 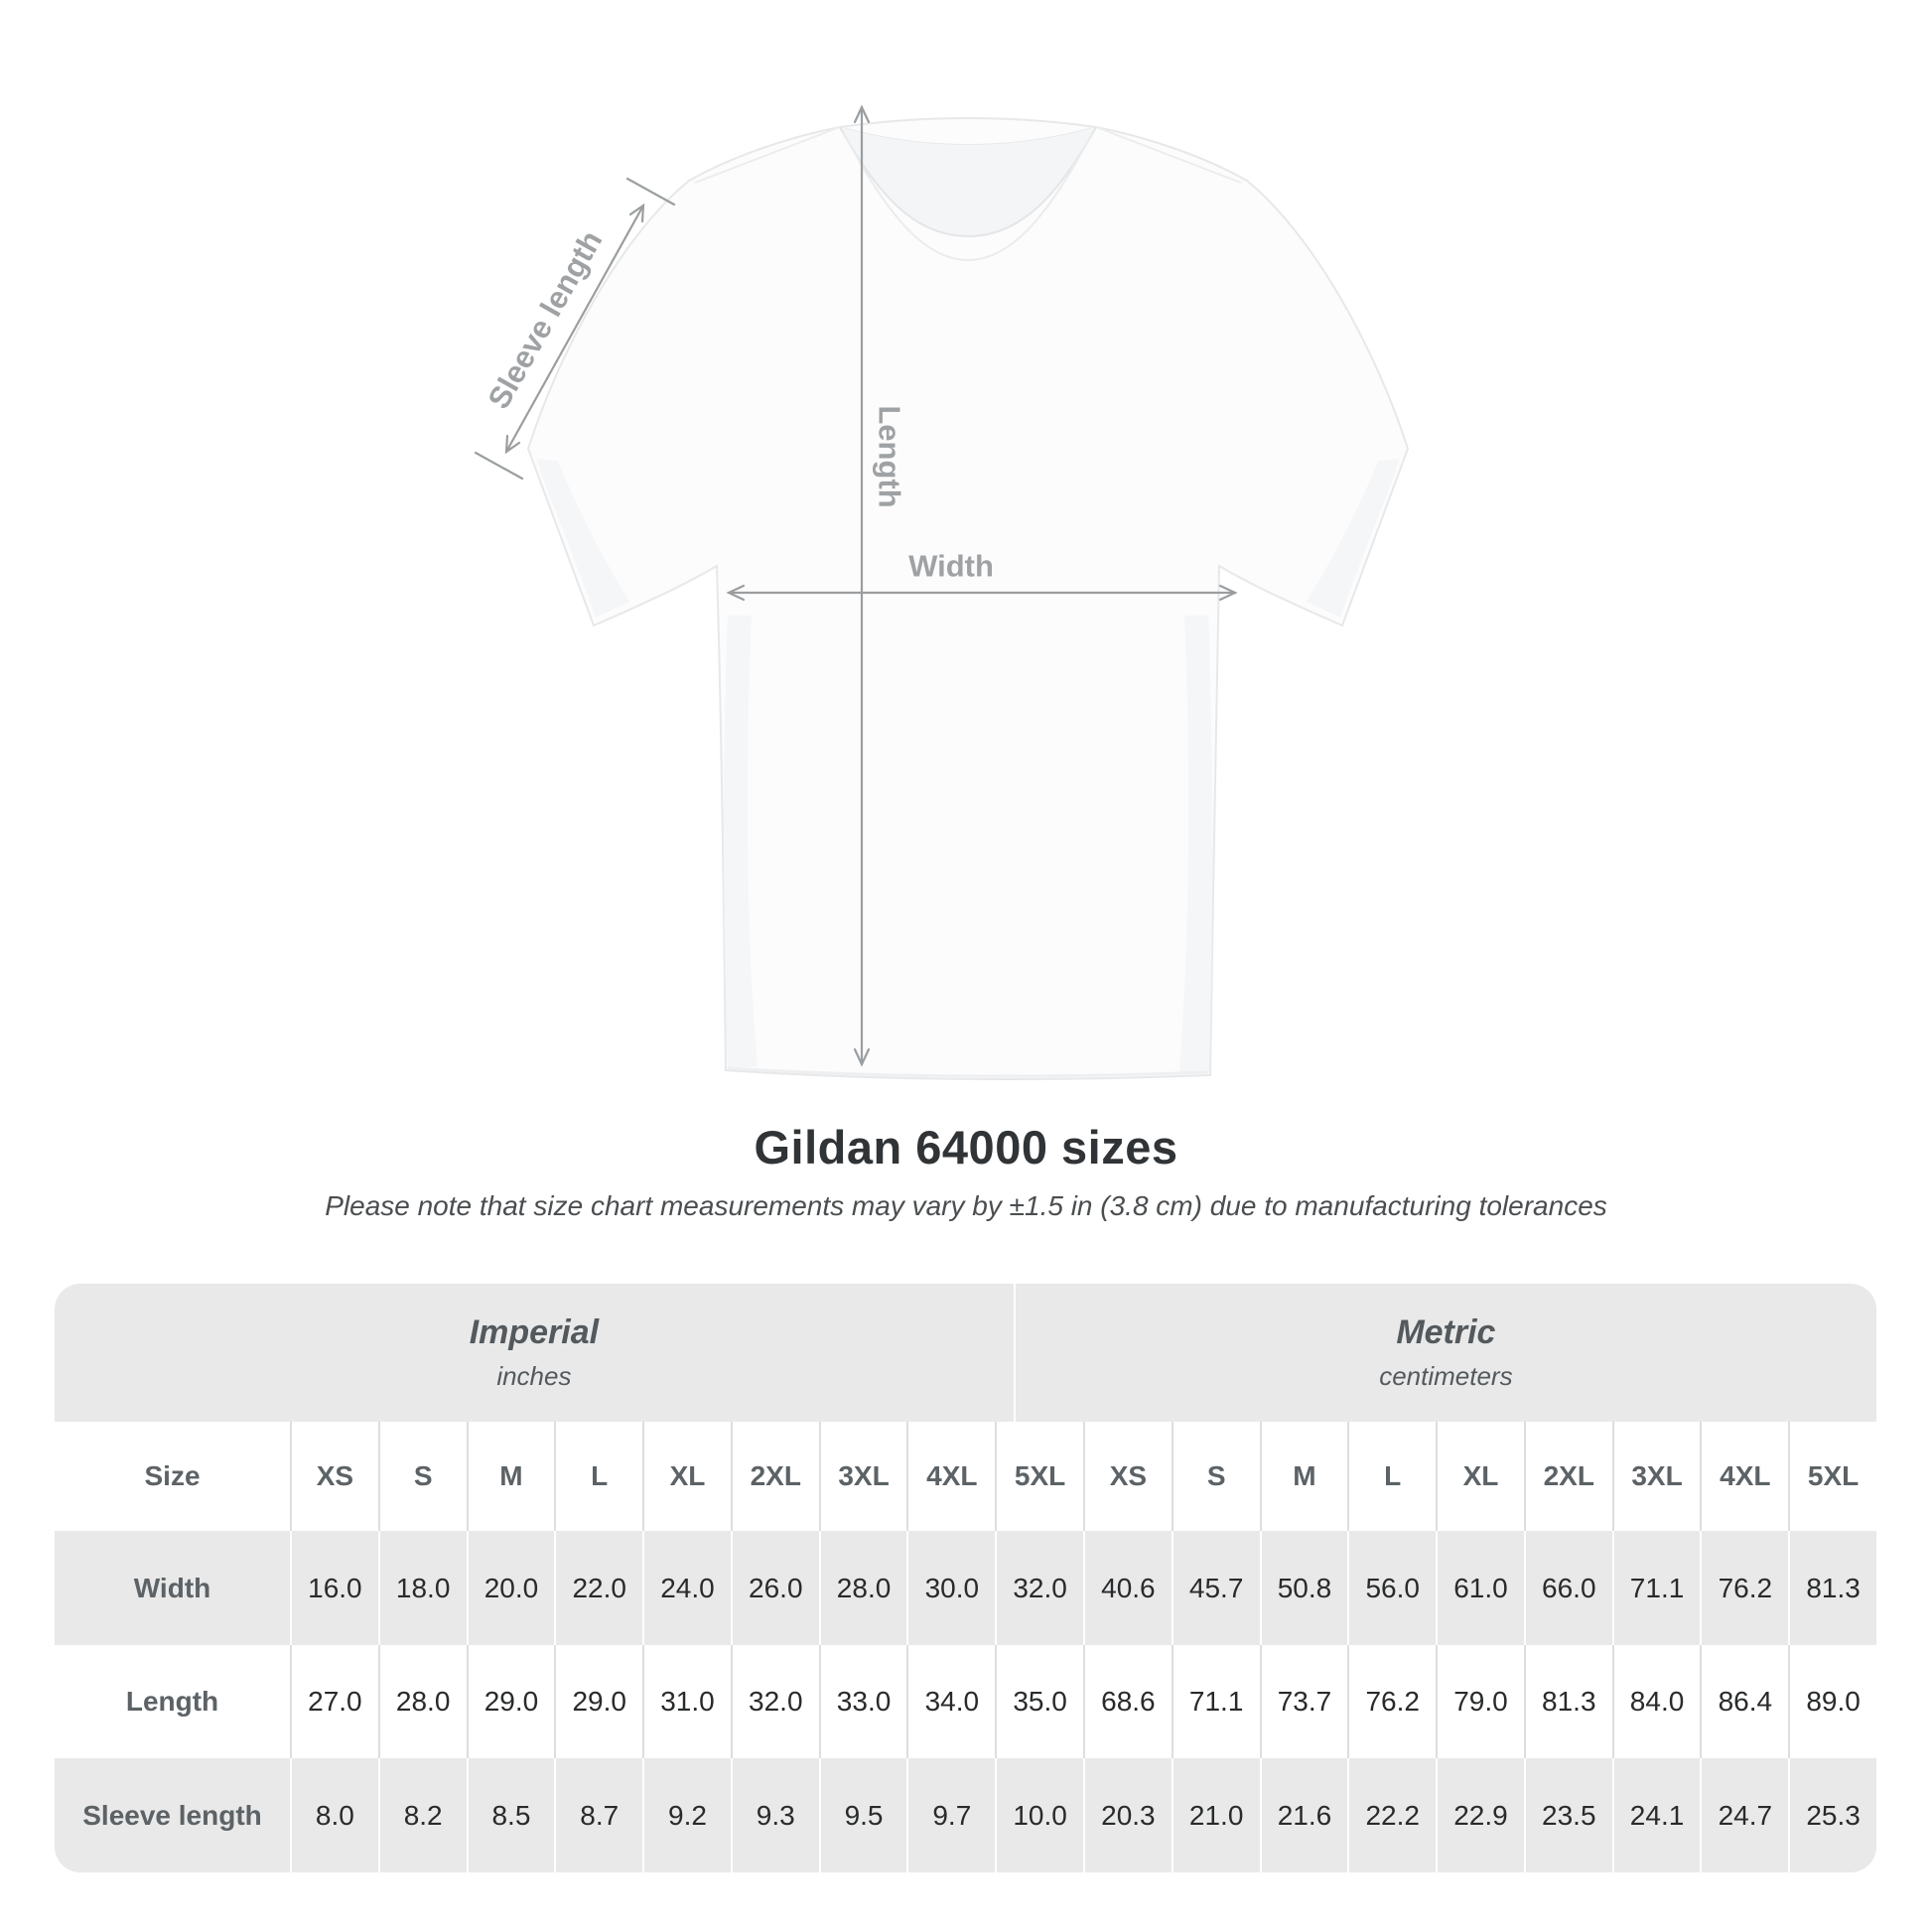 What do you see at coordinates (951, 1701) in the screenshot?
I see `length-imperial-4xl: 34.0` at bounding box center [951, 1701].